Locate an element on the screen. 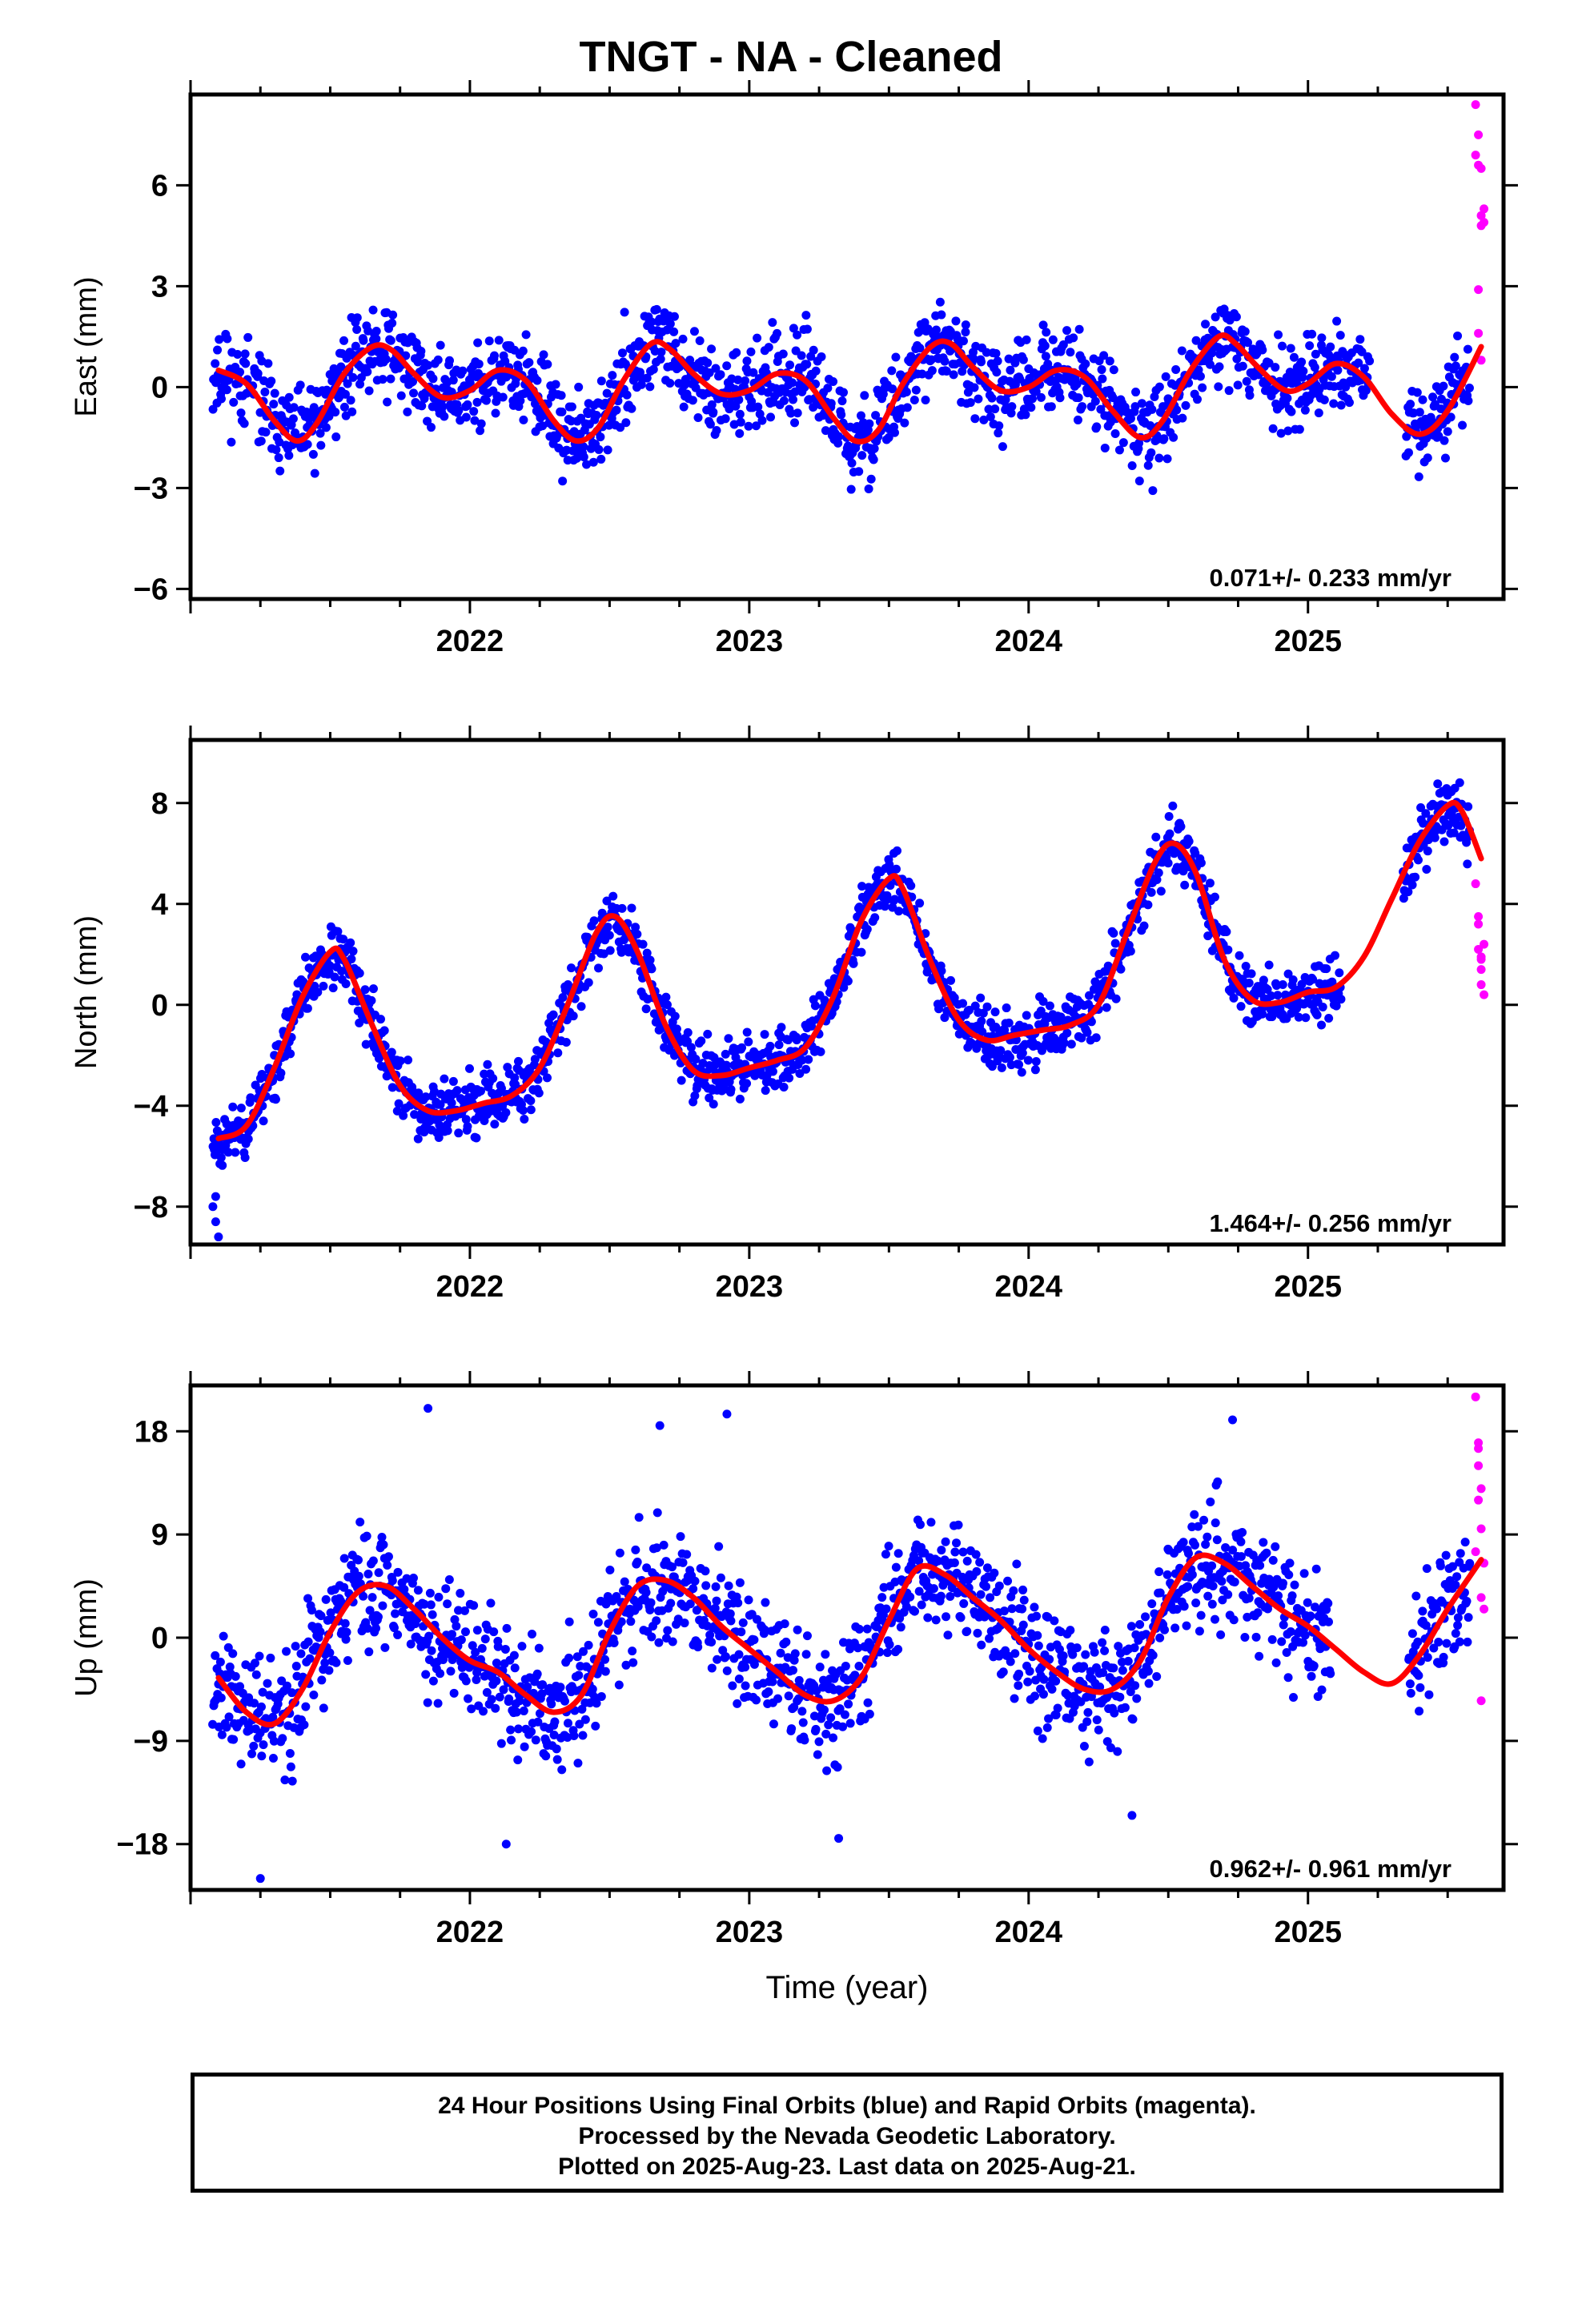  y-tick-label: 4 is located at coordinates (159, 905).